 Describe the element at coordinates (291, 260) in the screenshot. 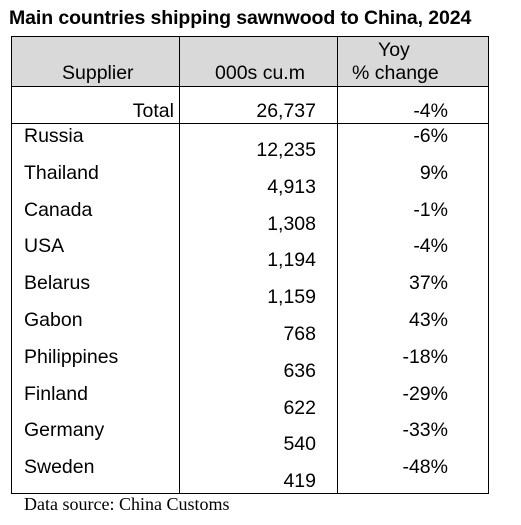

I see `supplier-volume: 1,194` at that location.